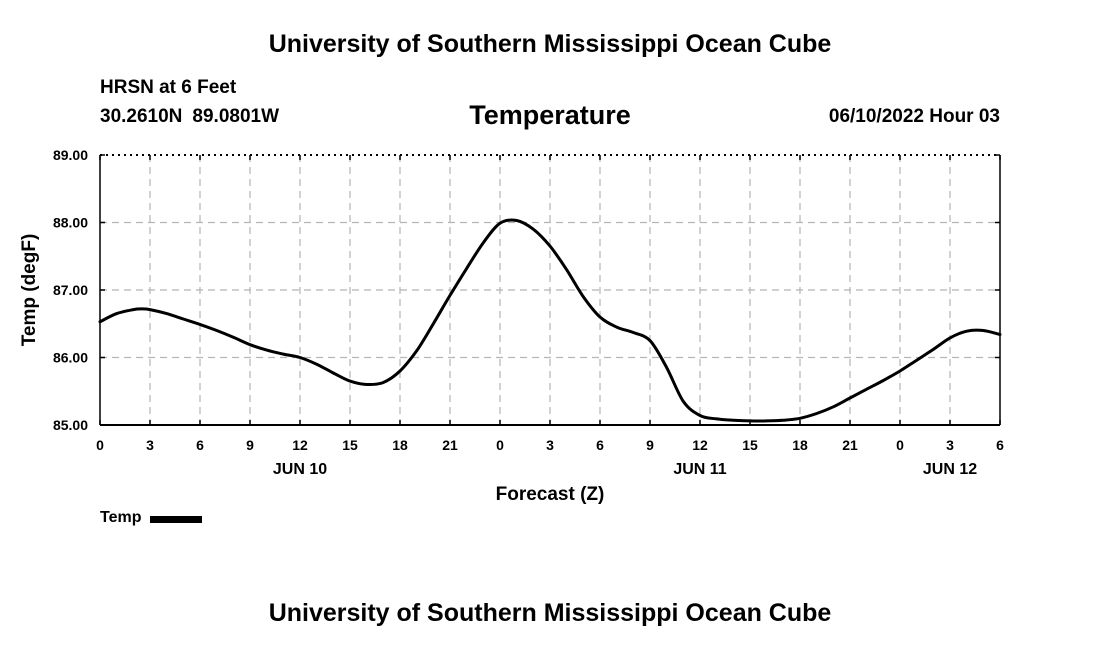  I want to click on legend-line-swatch, so click(176, 519).